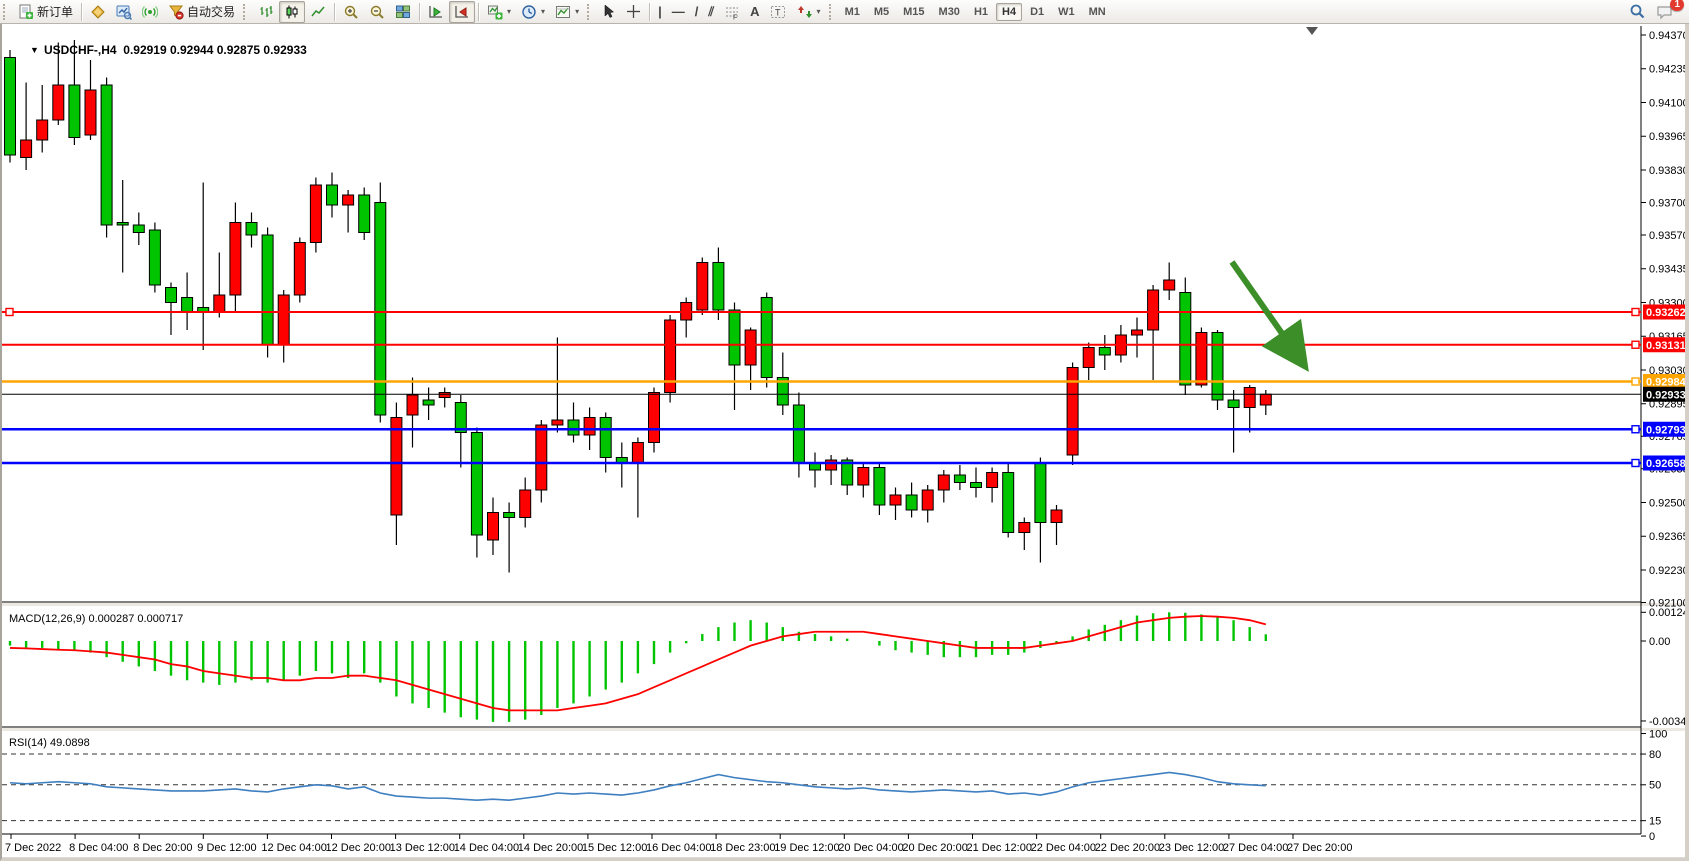  What do you see at coordinates (821, 787) in the screenshot?
I see `rsi-panel` at bounding box center [821, 787].